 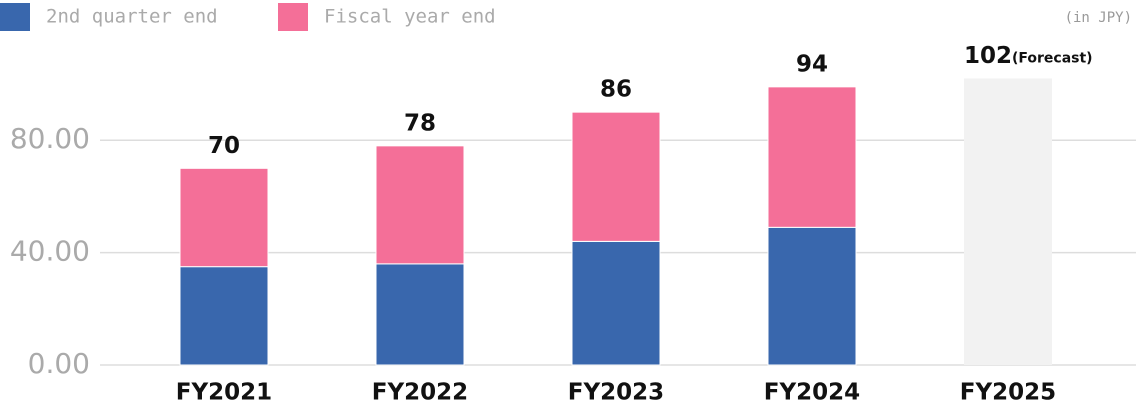 What do you see at coordinates (59, 363) in the screenshot?
I see `y-tick-label: 0.00` at bounding box center [59, 363].